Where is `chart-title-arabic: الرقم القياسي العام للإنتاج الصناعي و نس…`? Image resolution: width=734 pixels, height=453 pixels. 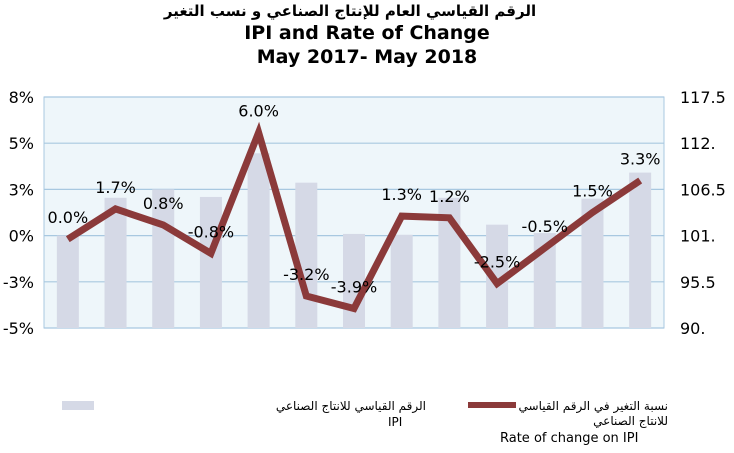
chart-title-arabic: الرقم القياسي العام للإنتاج الصناعي و نس… is located at coordinates (350, 11).